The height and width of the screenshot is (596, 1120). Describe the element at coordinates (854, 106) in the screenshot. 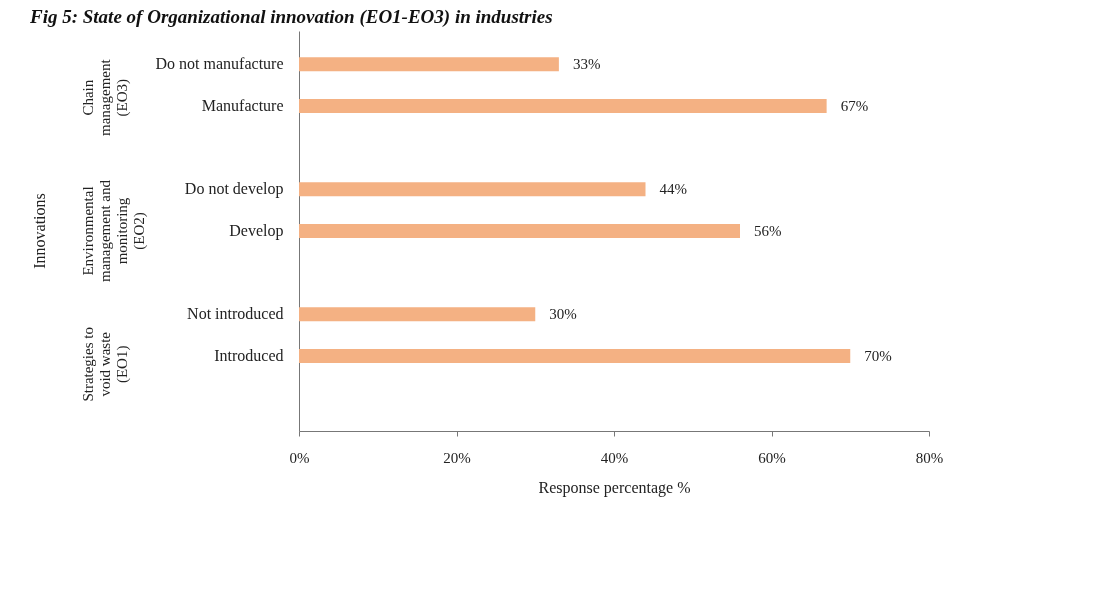

I see `data-label: 67%` at that location.